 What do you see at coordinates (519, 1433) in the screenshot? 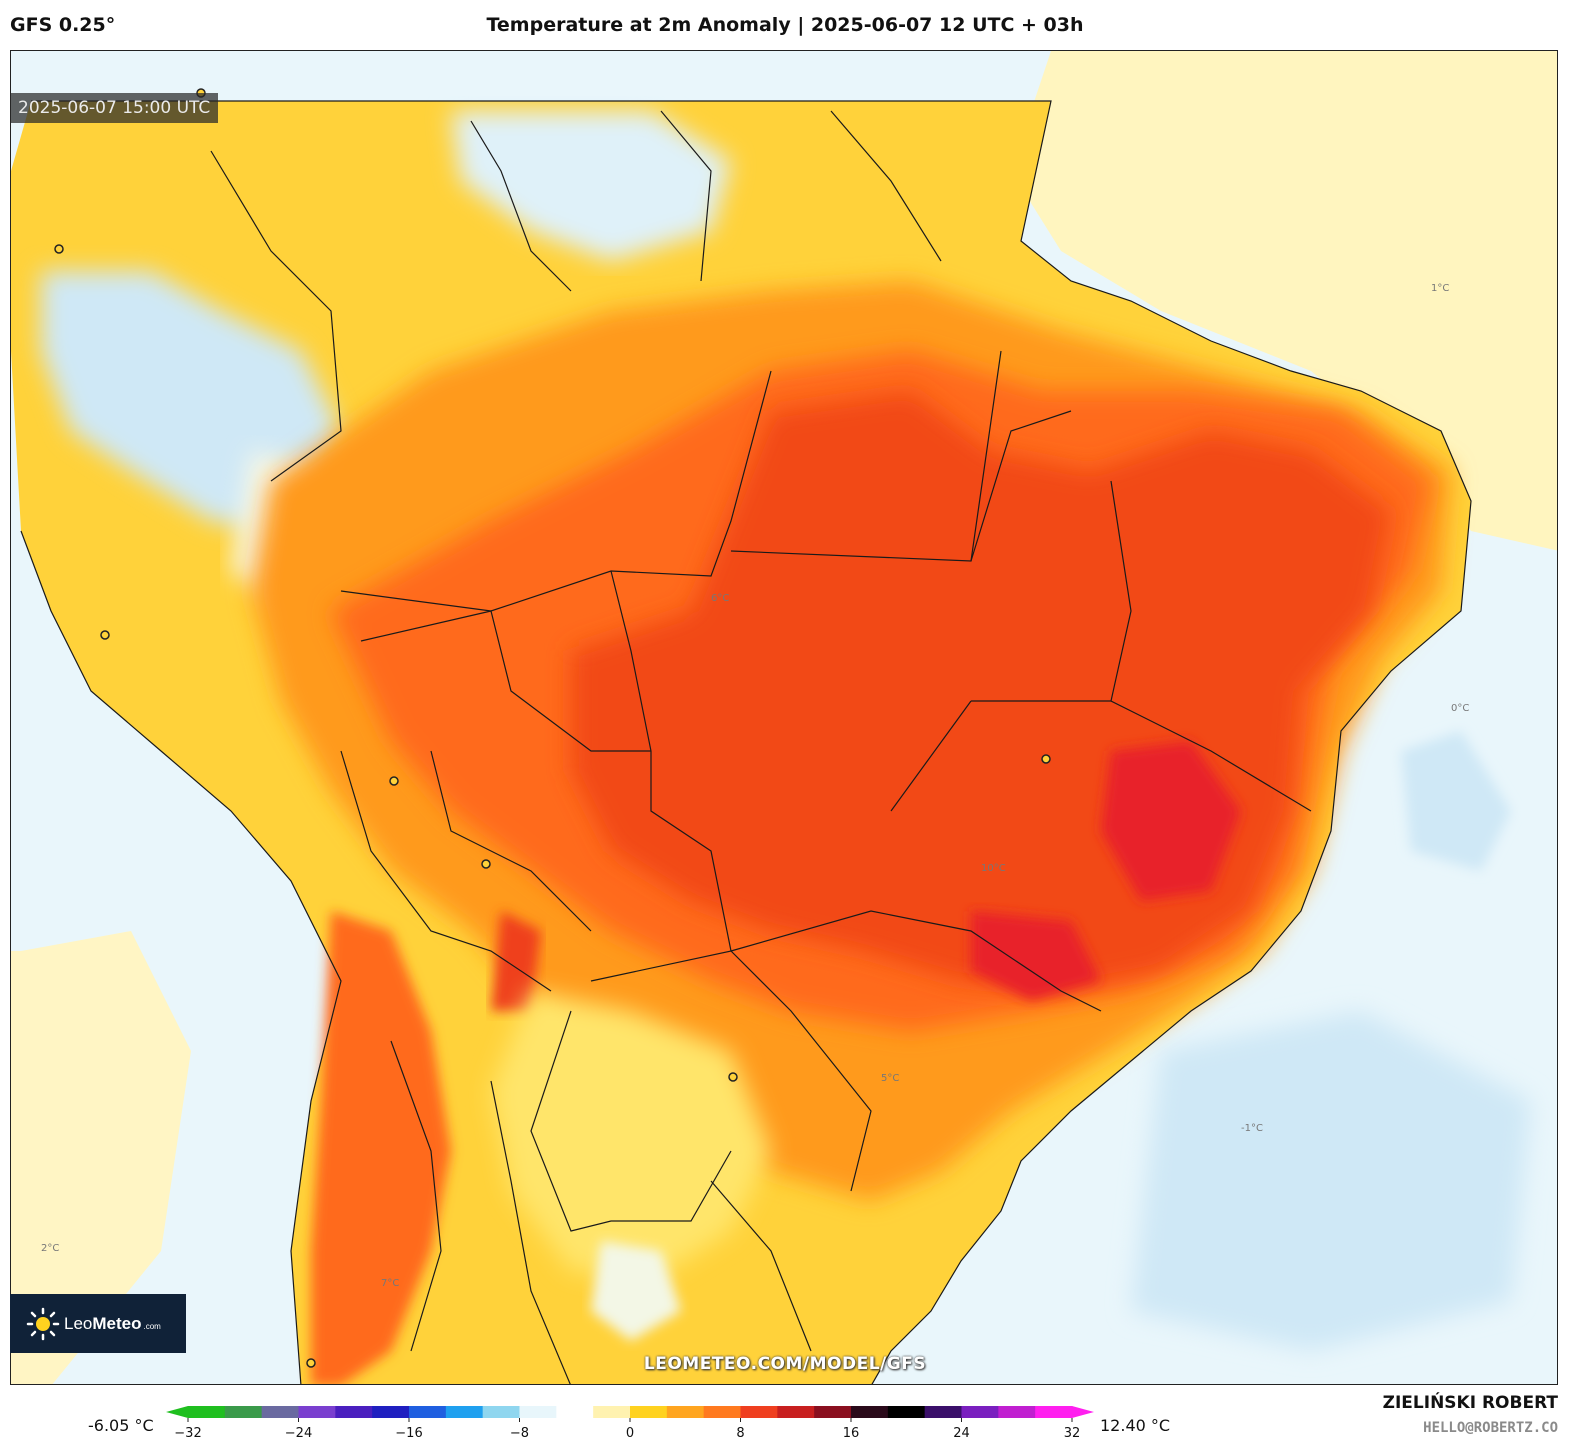
I see `colorbar-tick-label: −8` at bounding box center [519, 1433].